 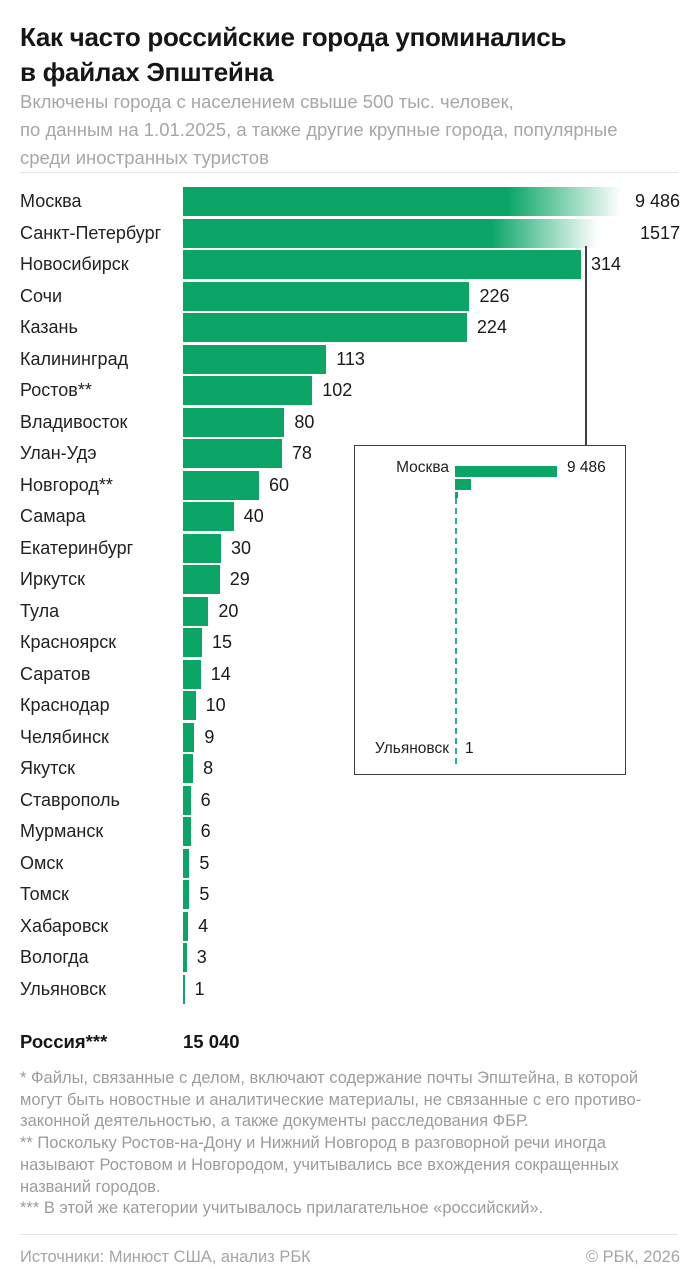 What do you see at coordinates (301, 453) in the screenshot?
I see `city-value: 78` at bounding box center [301, 453].